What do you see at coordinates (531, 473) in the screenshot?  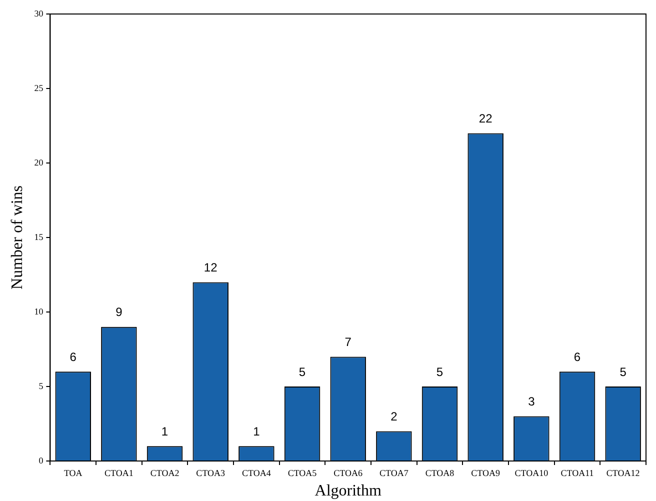 I see `x-tick-label: CTOA10` at bounding box center [531, 473].